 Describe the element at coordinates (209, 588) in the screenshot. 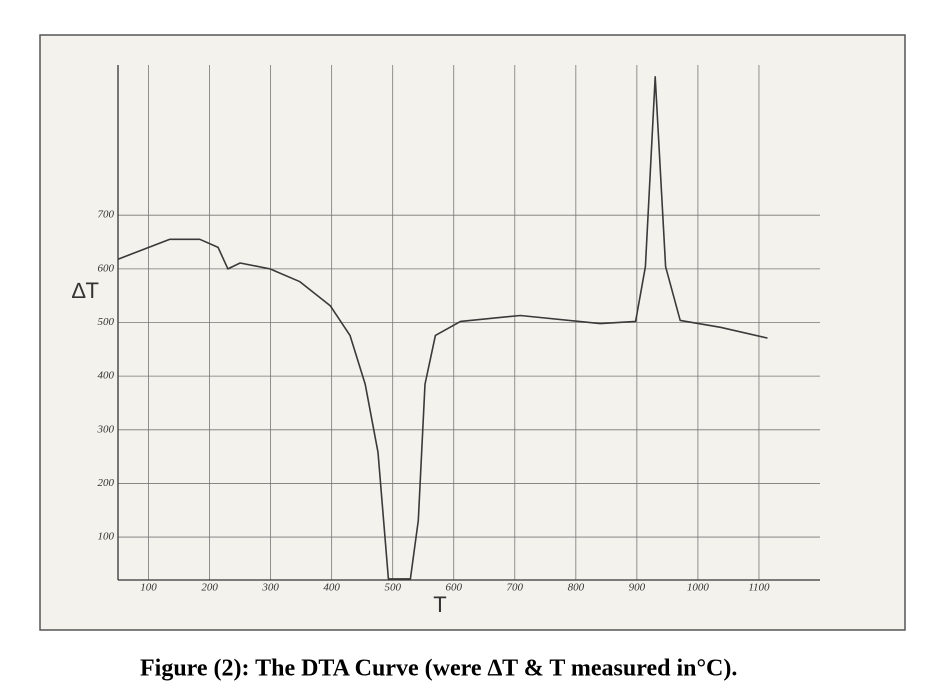

I see `x-tick-label: 200` at that location.